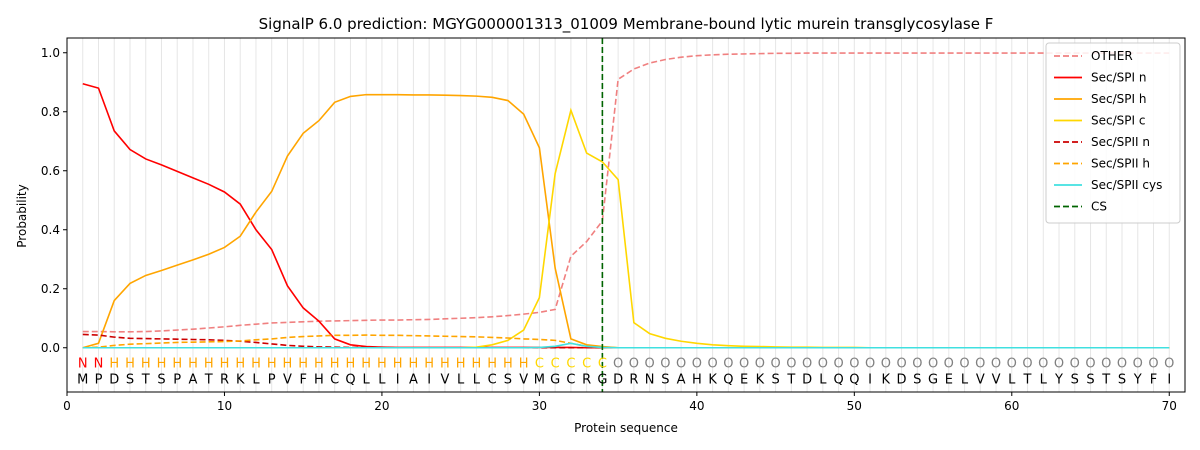 This screenshot has height=450, width=1200. I want to click on x-tick-label: 70, so click(1169, 406).